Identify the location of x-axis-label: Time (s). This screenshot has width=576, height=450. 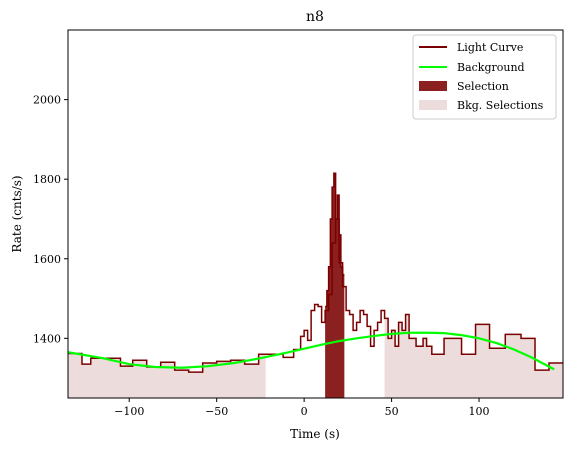
(315, 434).